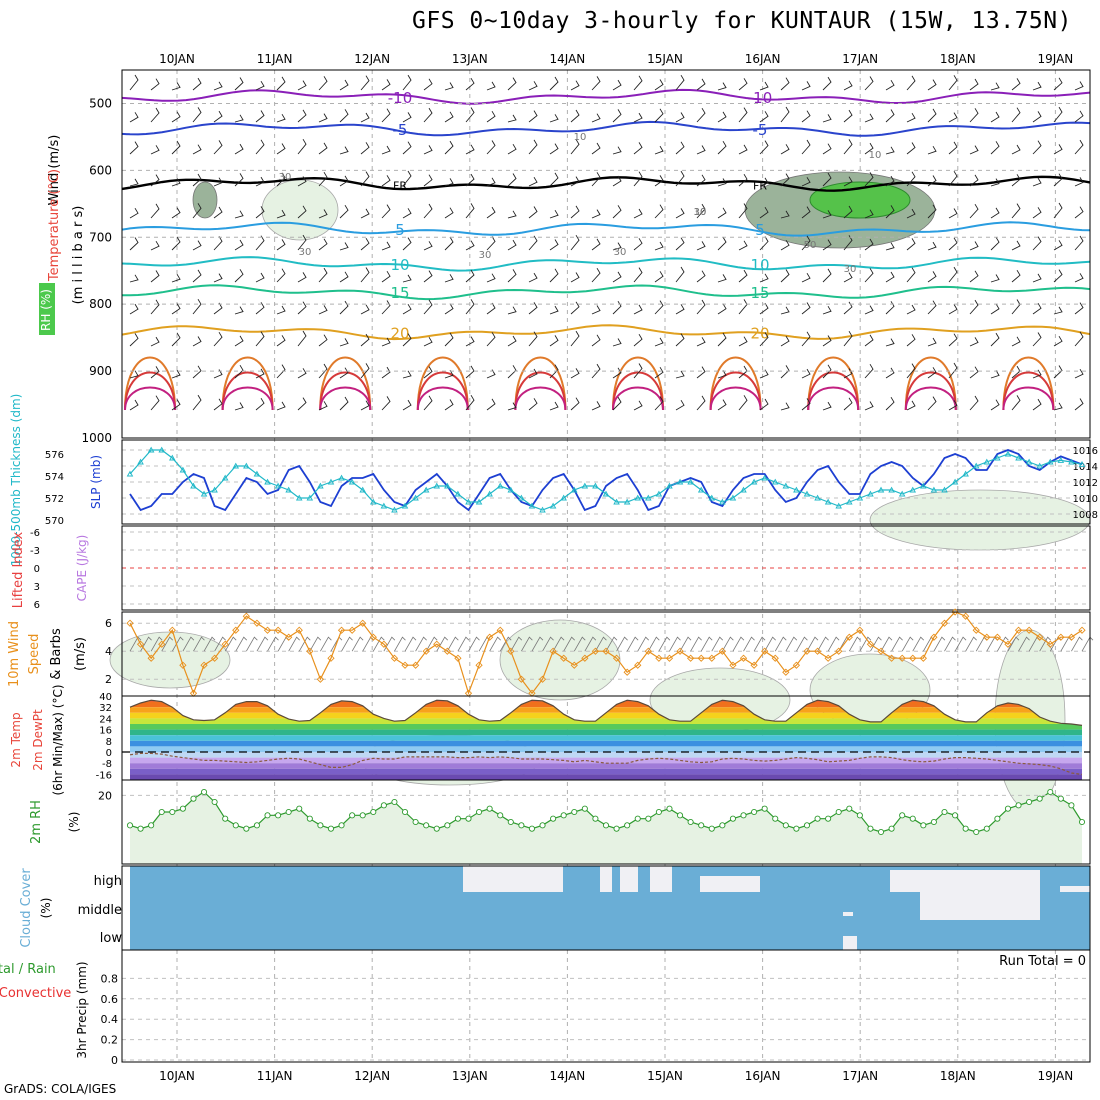 Image resolution: width=1100 pixels, height=1100 pixels. What do you see at coordinates (108, 651) in the screenshot?
I see `wind-speed-tick-label: 4` at bounding box center [108, 651].